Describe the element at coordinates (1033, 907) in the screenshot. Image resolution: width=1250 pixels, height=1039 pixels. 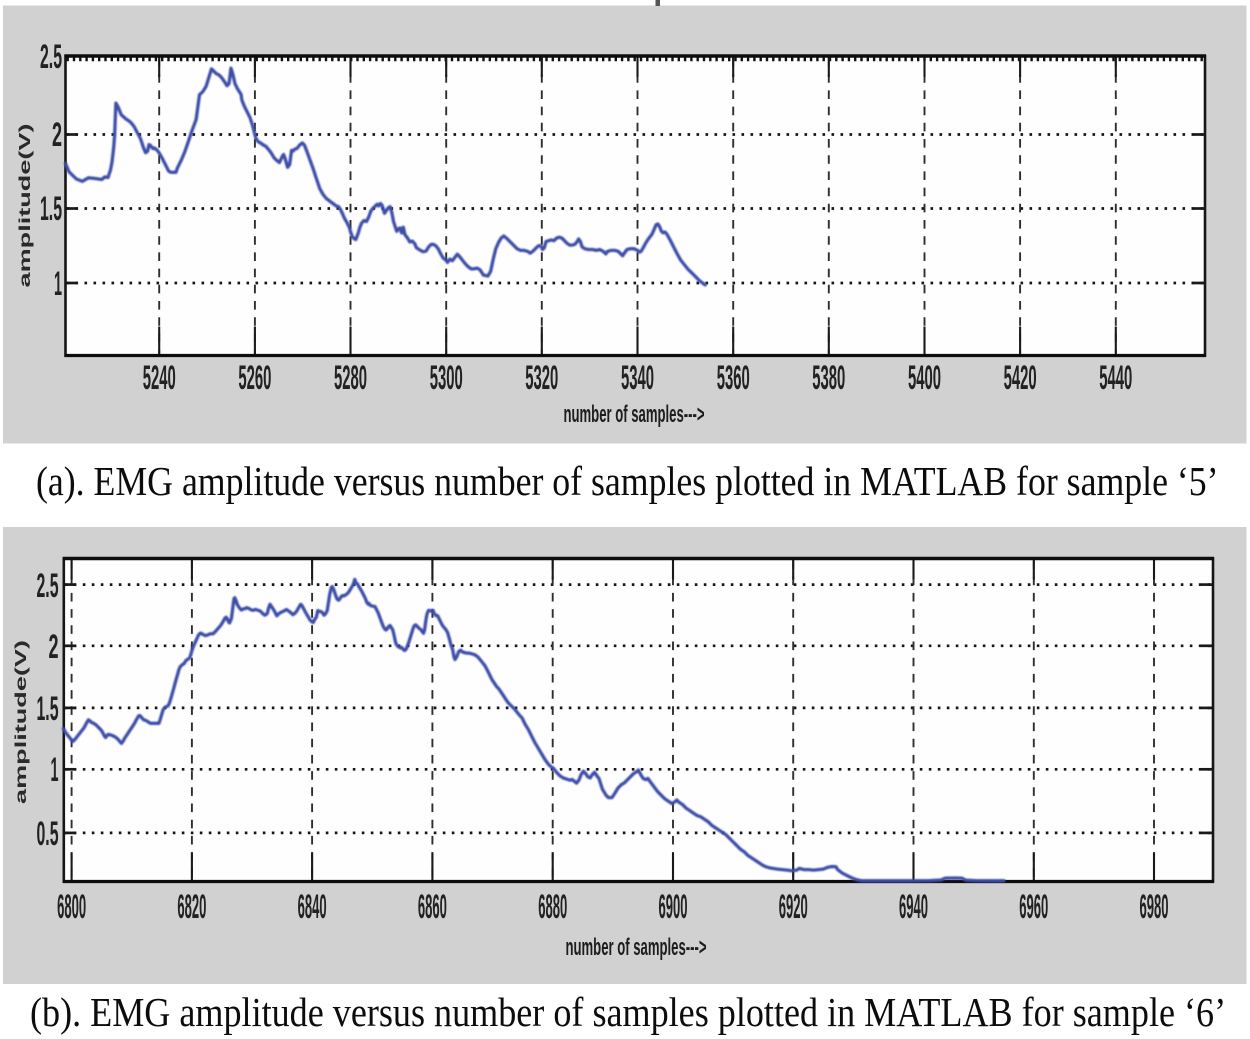
I see `svg-text: 6960` at that location.